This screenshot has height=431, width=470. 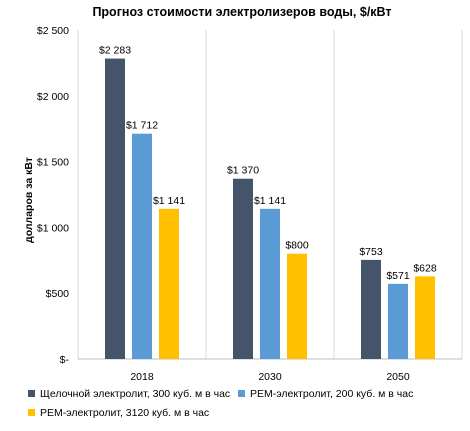 I want to click on y-tick-label: $500, so click(x=58, y=294).